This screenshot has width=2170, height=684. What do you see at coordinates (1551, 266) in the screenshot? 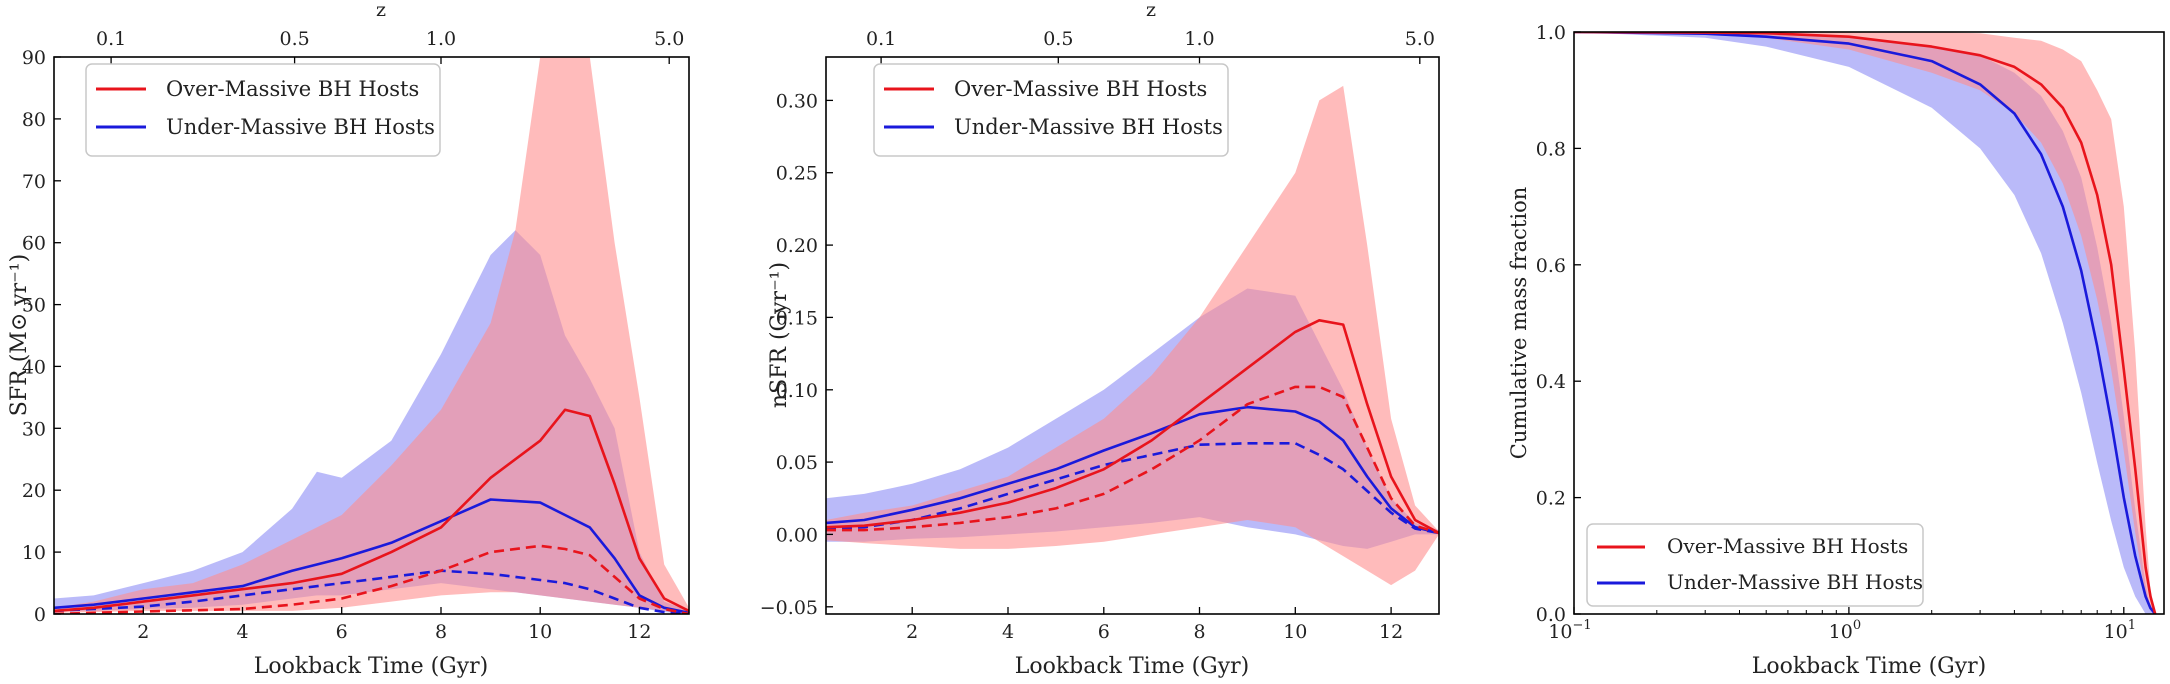
I see `cumulative-ytick-label: 0.6` at bounding box center [1551, 266].